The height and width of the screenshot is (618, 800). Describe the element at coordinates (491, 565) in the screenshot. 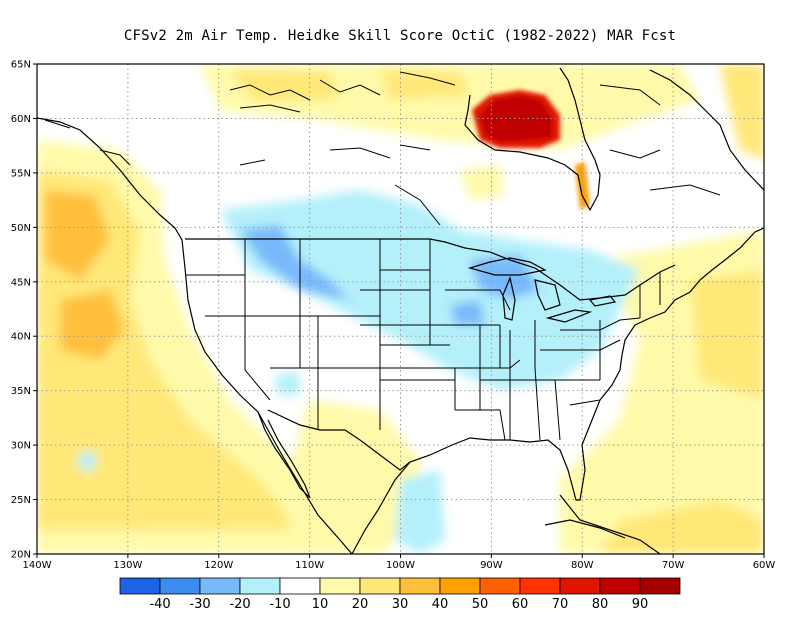

I see `lon-tick-label: 90W` at that location.